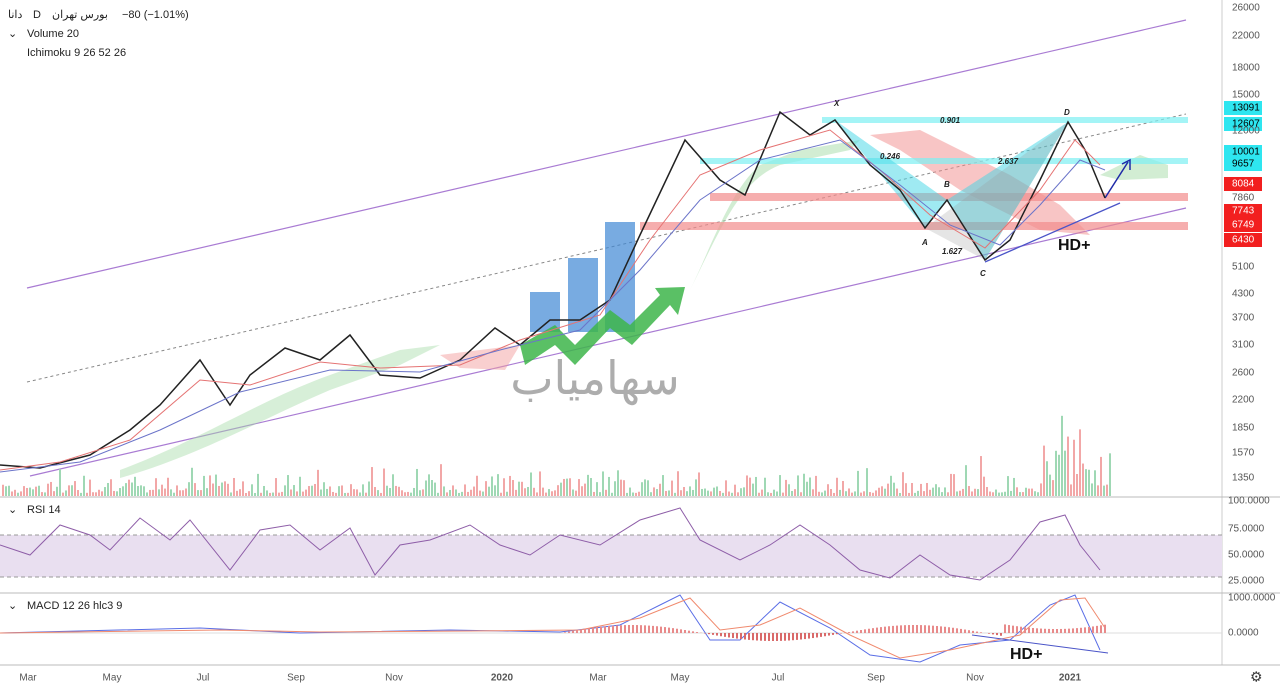 This screenshot has height=690, width=1280. What do you see at coordinates (949, 197) in the screenshot?
I see `level-band` at bounding box center [949, 197].